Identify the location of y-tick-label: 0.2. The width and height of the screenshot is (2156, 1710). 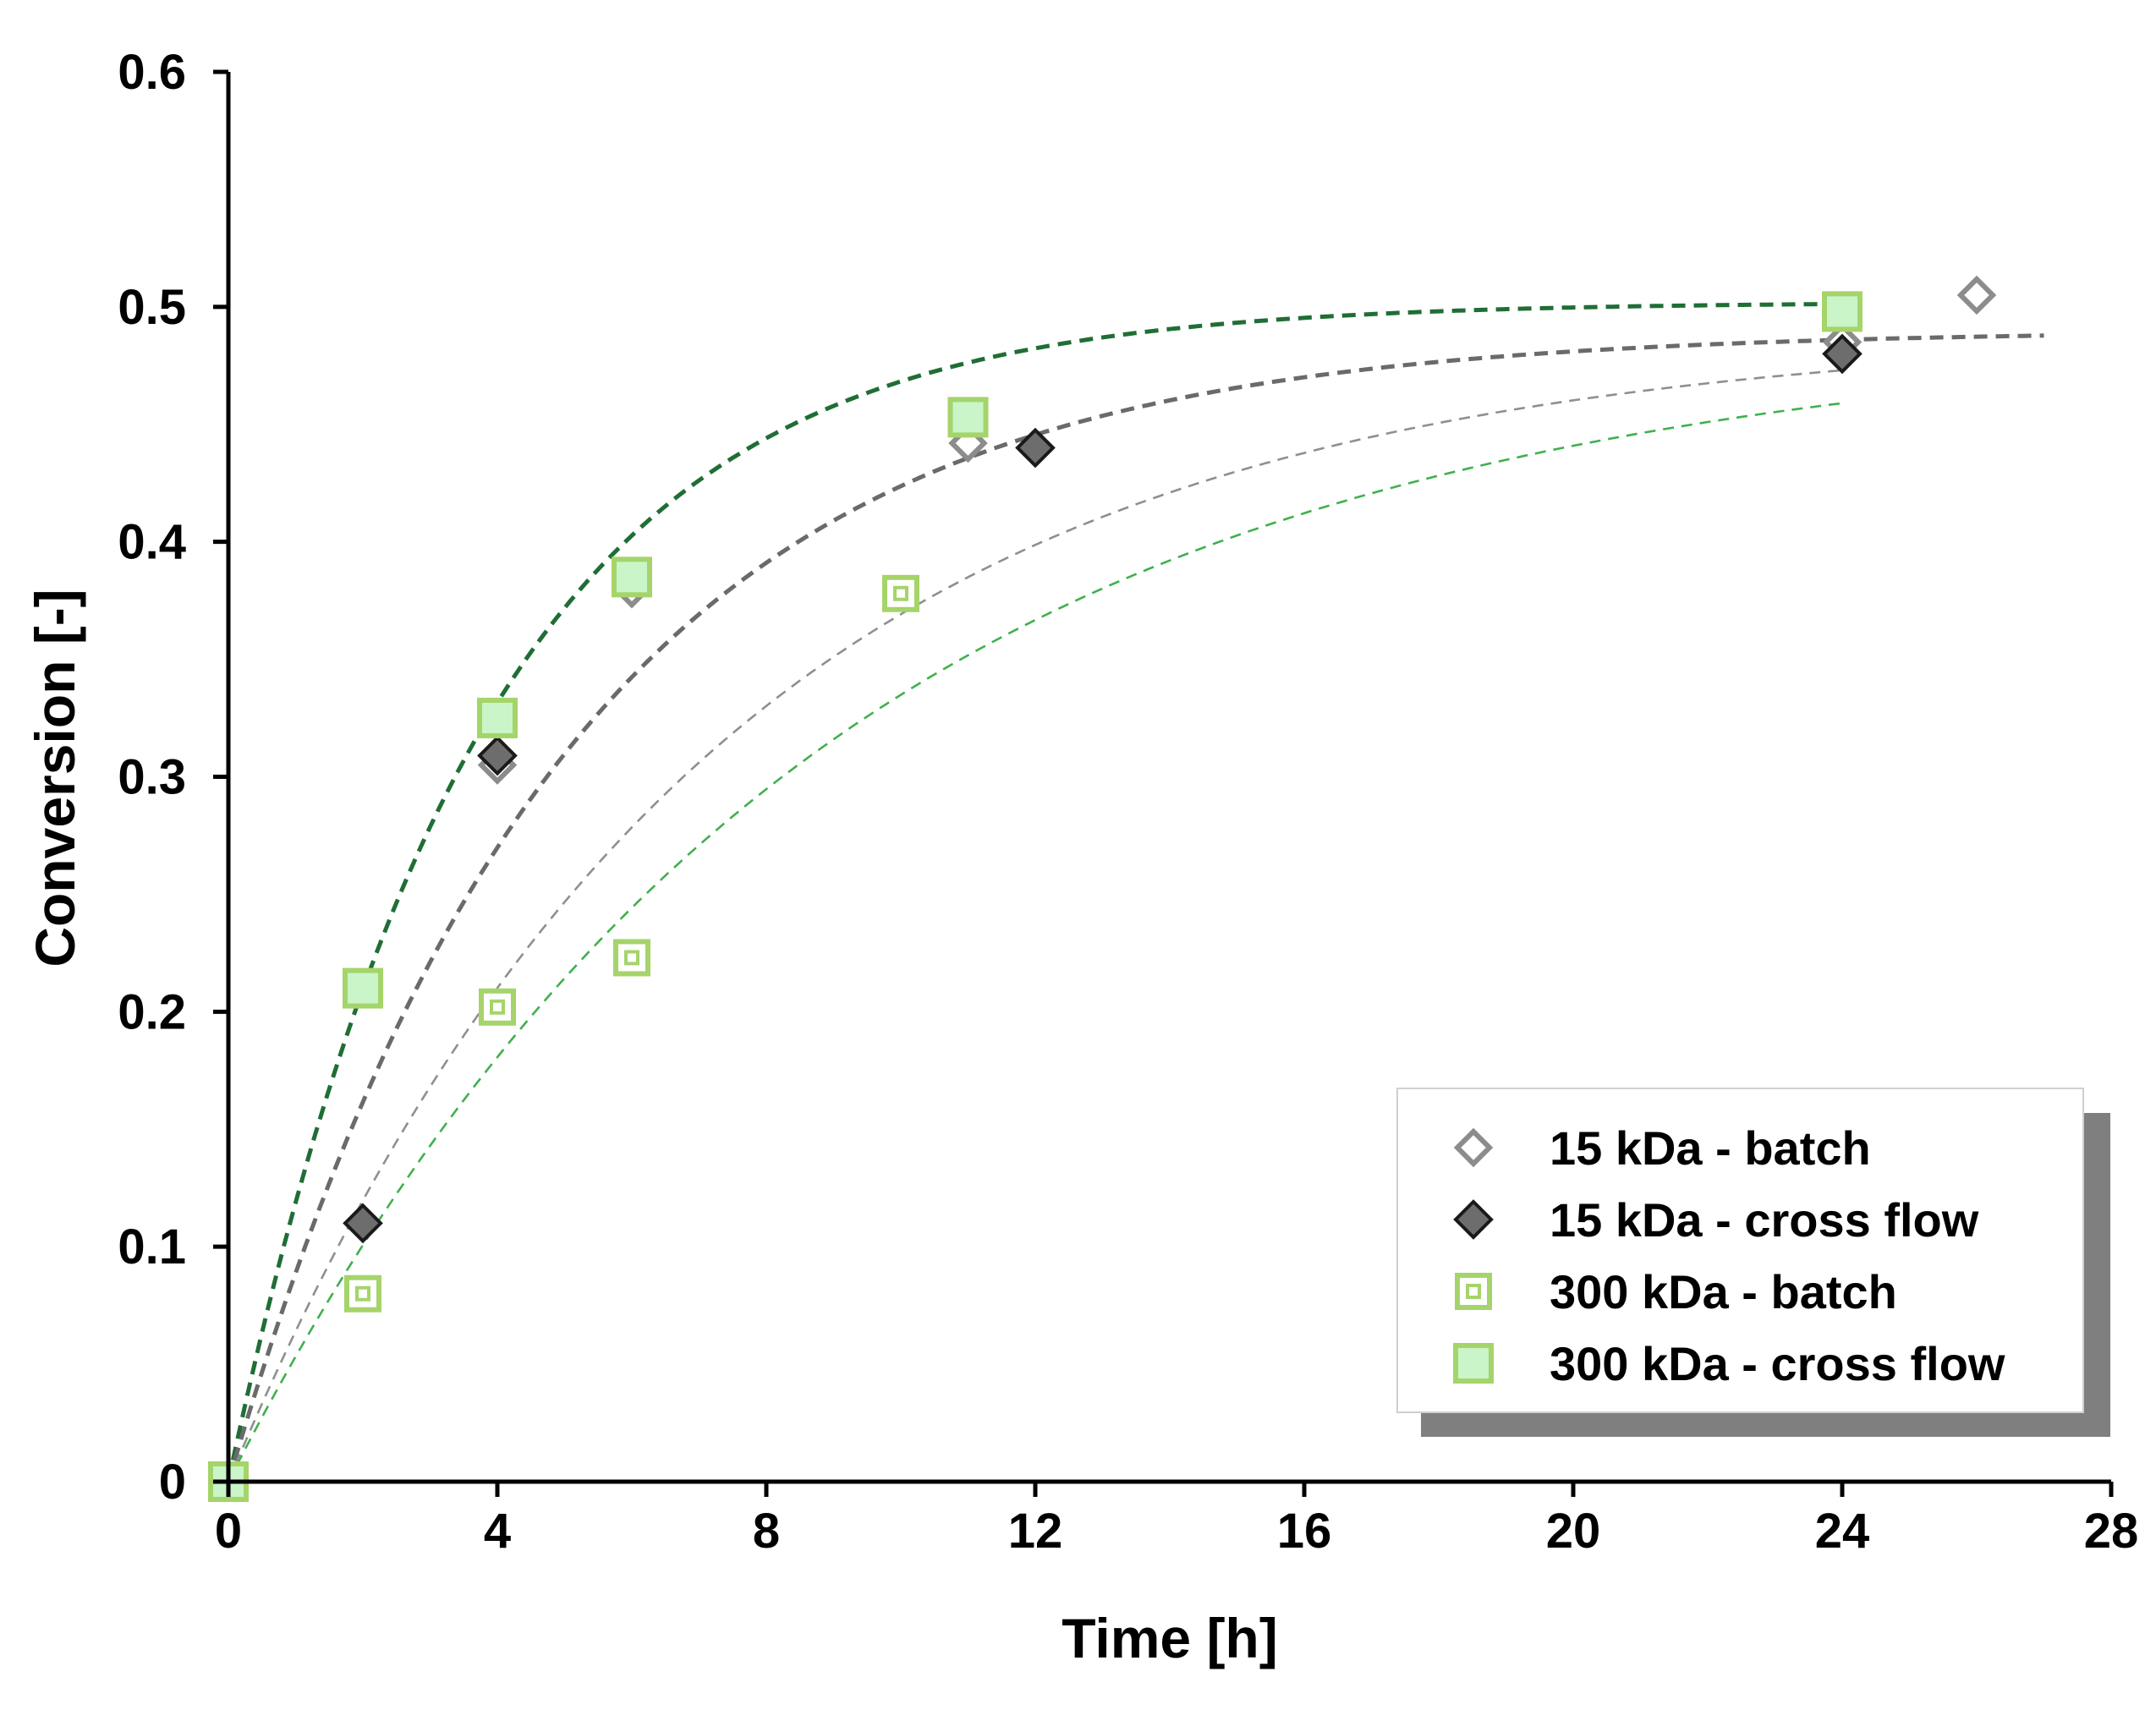
(152, 1011).